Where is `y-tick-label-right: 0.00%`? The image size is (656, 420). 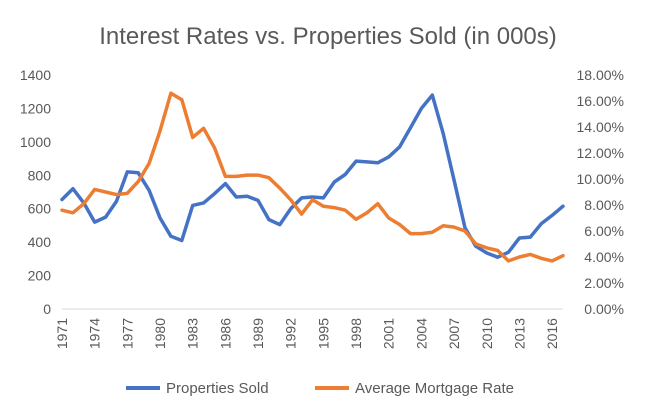 y-tick-label-right: 0.00% is located at coordinates (604, 309).